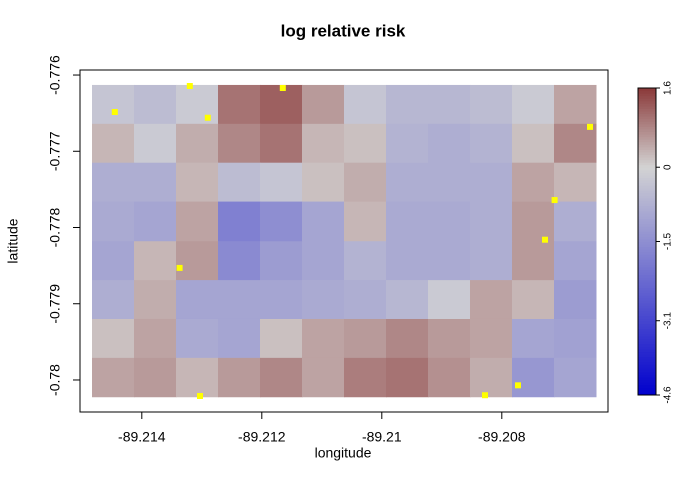 This screenshot has height=500, width=700. Describe the element at coordinates (13, 240) in the screenshot. I see `y-axis-label: latitude` at that location.